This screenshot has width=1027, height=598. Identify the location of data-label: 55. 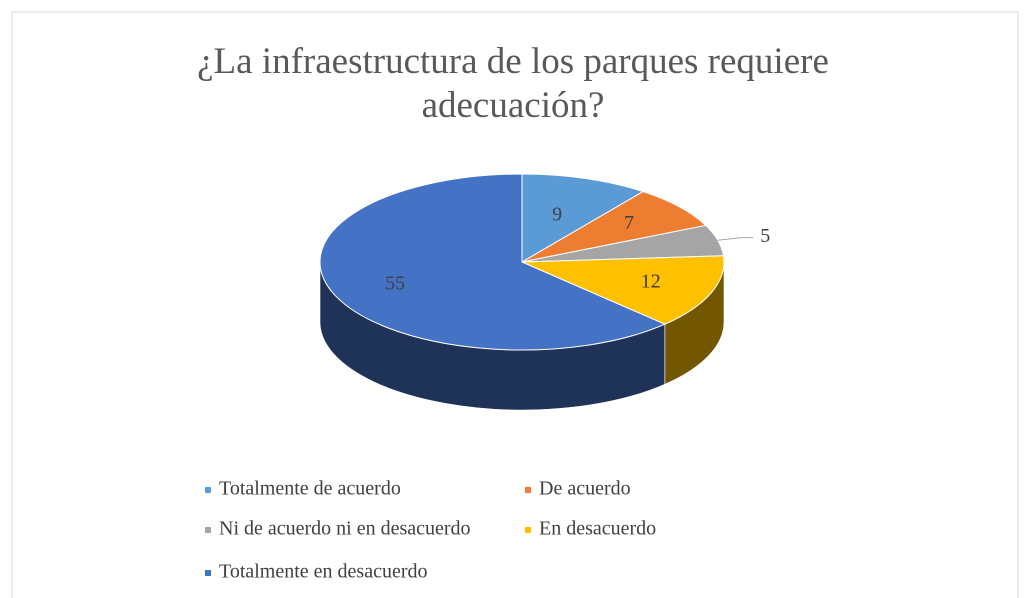
(395, 283).